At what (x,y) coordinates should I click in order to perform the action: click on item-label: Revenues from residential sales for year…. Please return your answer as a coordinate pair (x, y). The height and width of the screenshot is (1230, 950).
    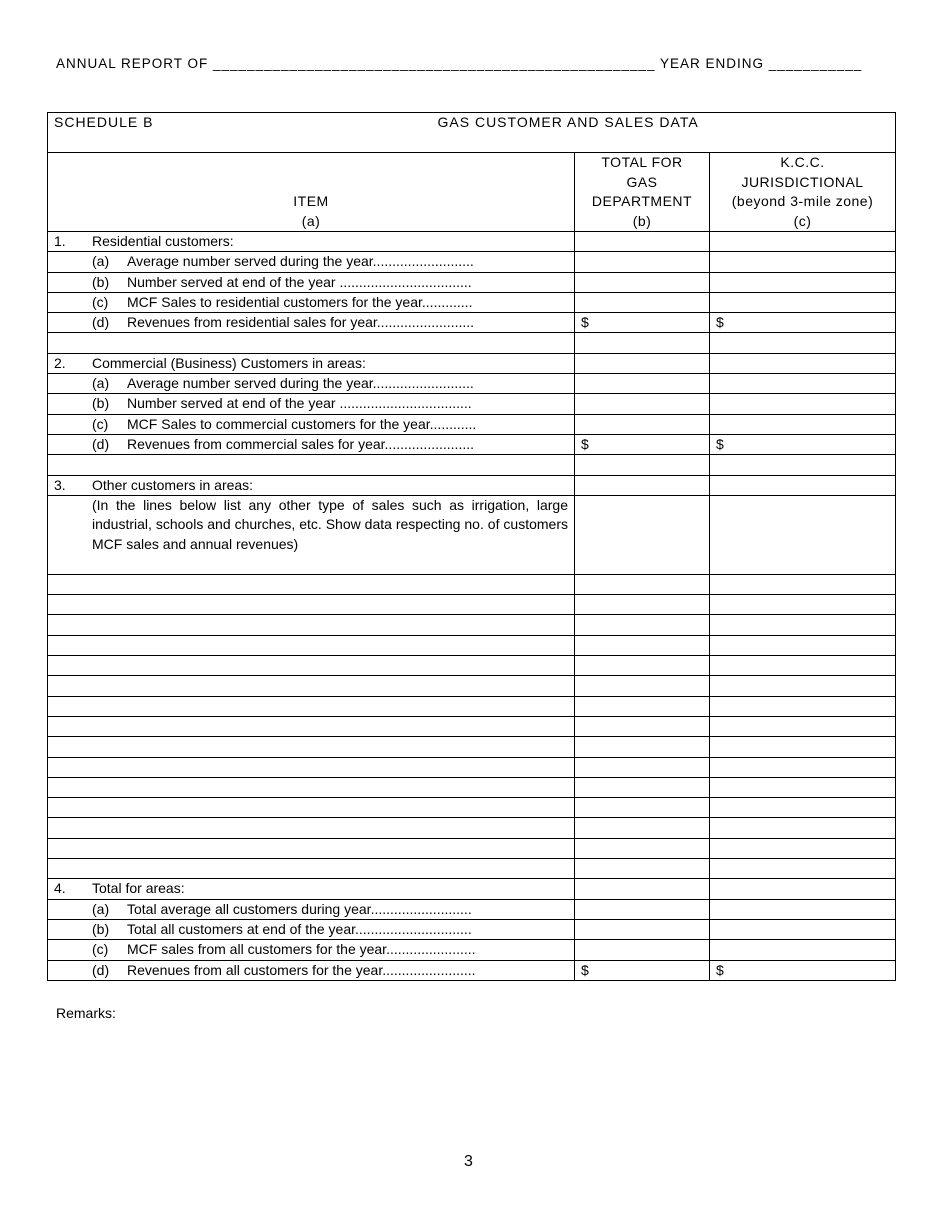
    Looking at the image, I should click on (301, 322).